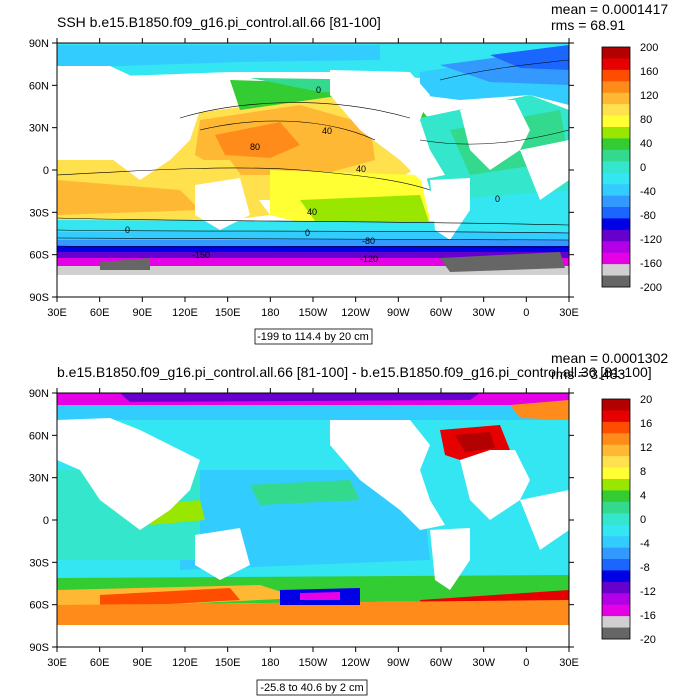 Image resolution: width=700 pixels, height=700 pixels. I want to click on colorbar-label: 160, so click(649, 72).